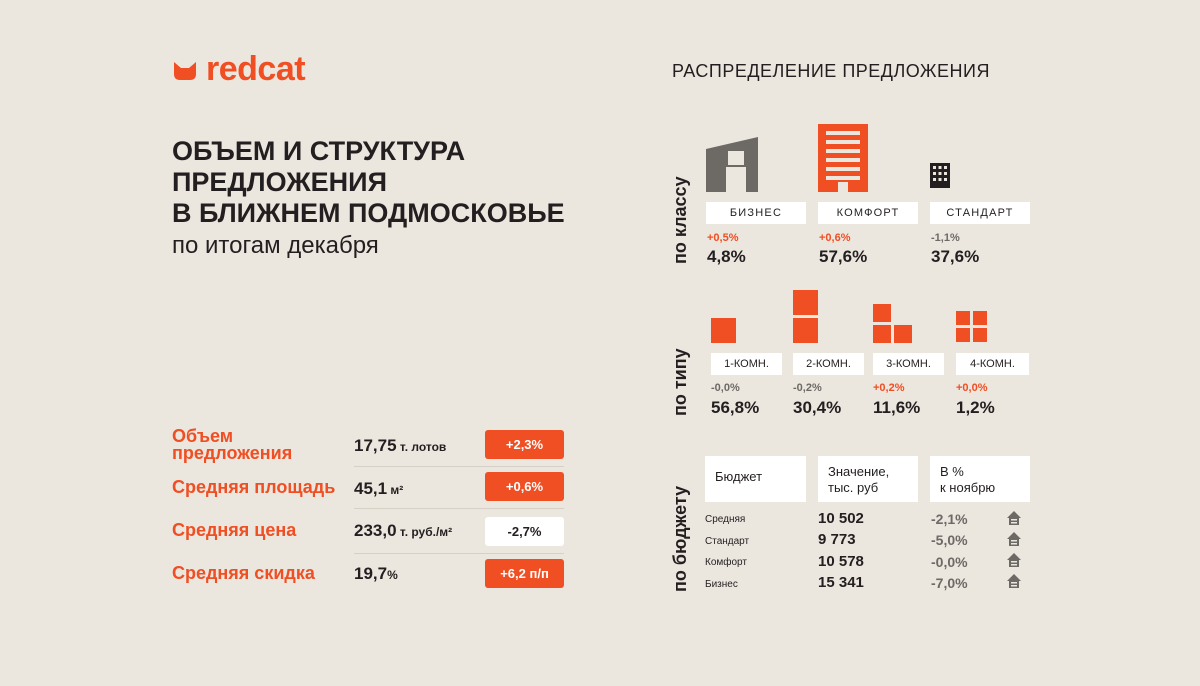 The image size is (1200, 686). What do you see at coordinates (254, 487) in the screenshot?
I see `stat-label-area: Средняя площадь` at bounding box center [254, 487].